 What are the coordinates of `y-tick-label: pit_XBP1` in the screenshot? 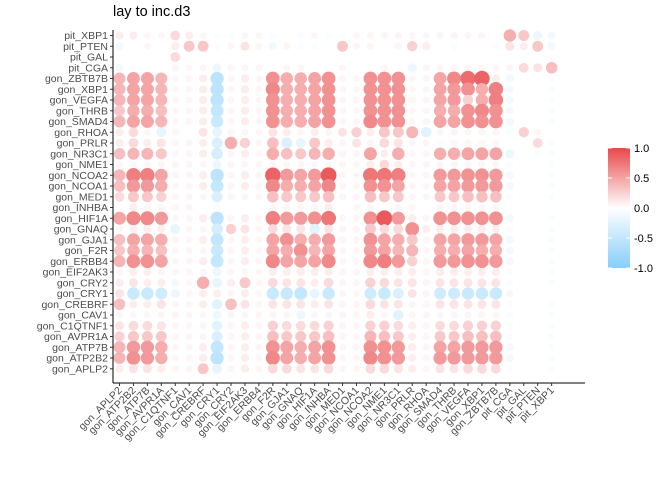 It's located at (86, 36).